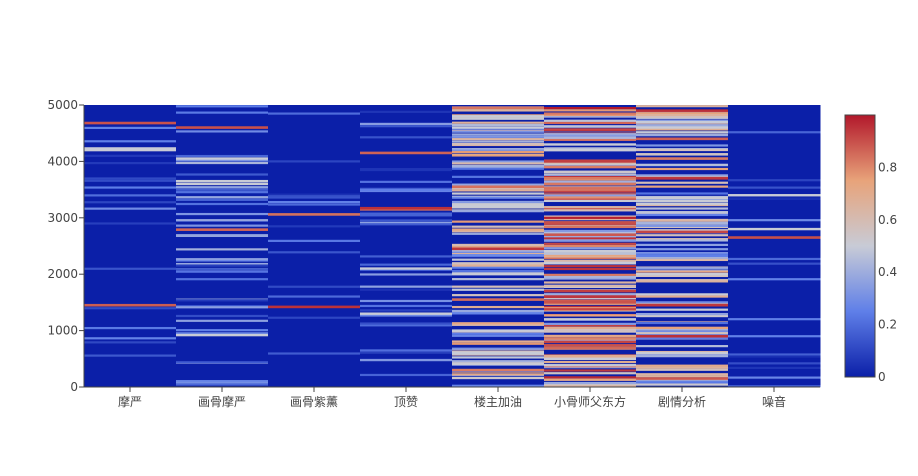 The image size is (918, 476). What do you see at coordinates (406, 402) in the screenshot?
I see `x-tick-label: 顶赞` at bounding box center [406, 402].